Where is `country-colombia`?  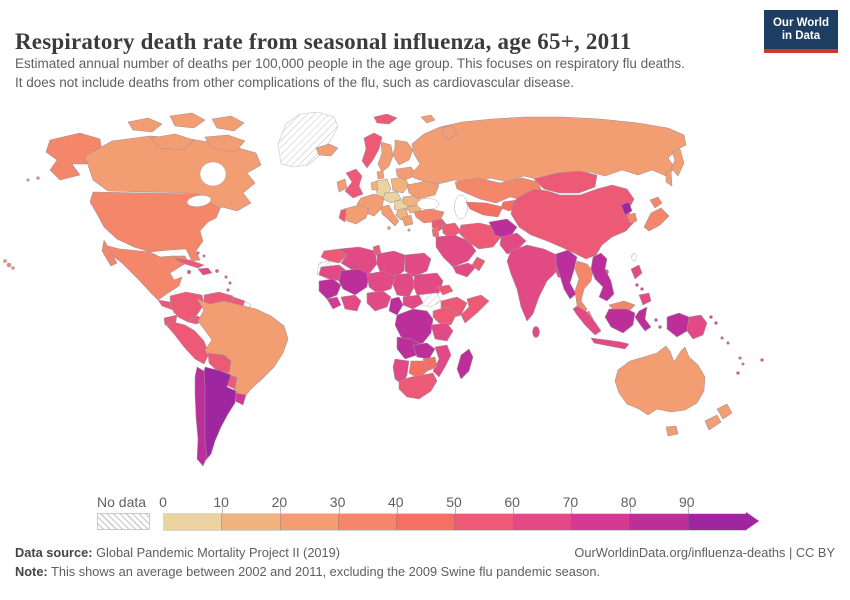
country-colombia is located at coordinates (187, 307).